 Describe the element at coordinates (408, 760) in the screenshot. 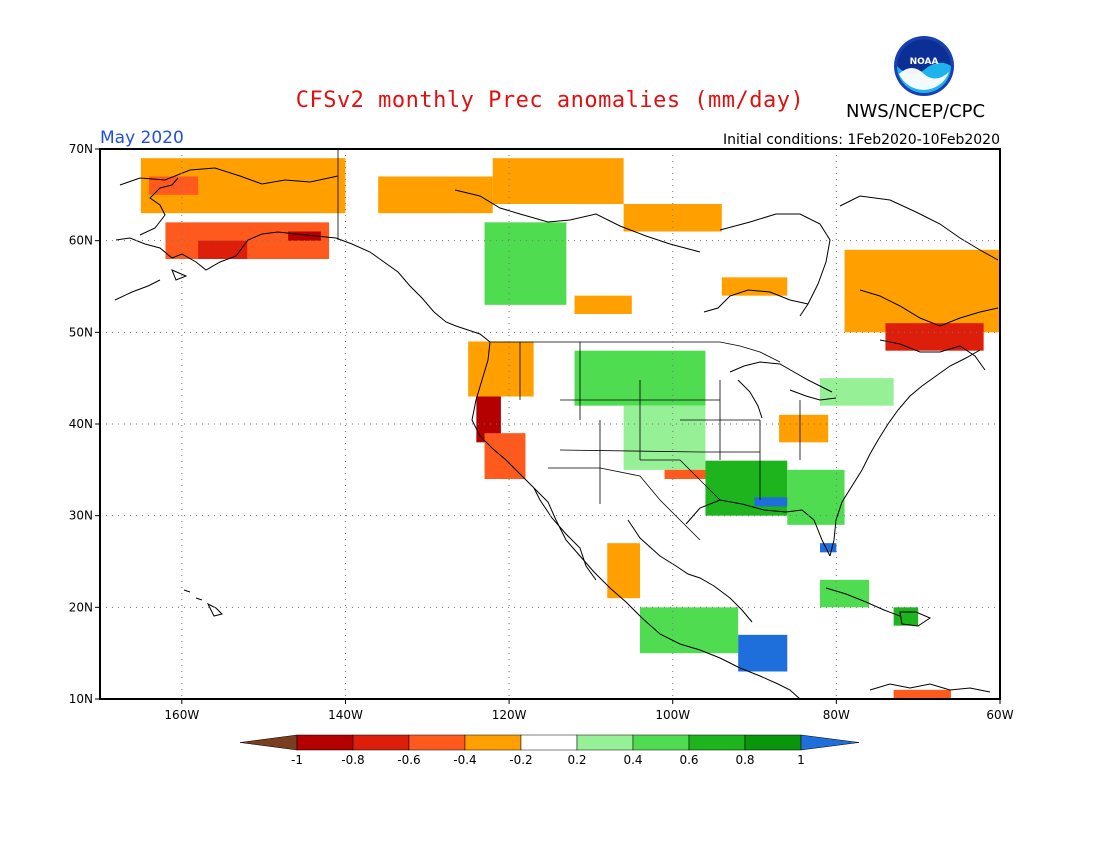

I see `colorbar-tick-label-2: -0.6` at that location.